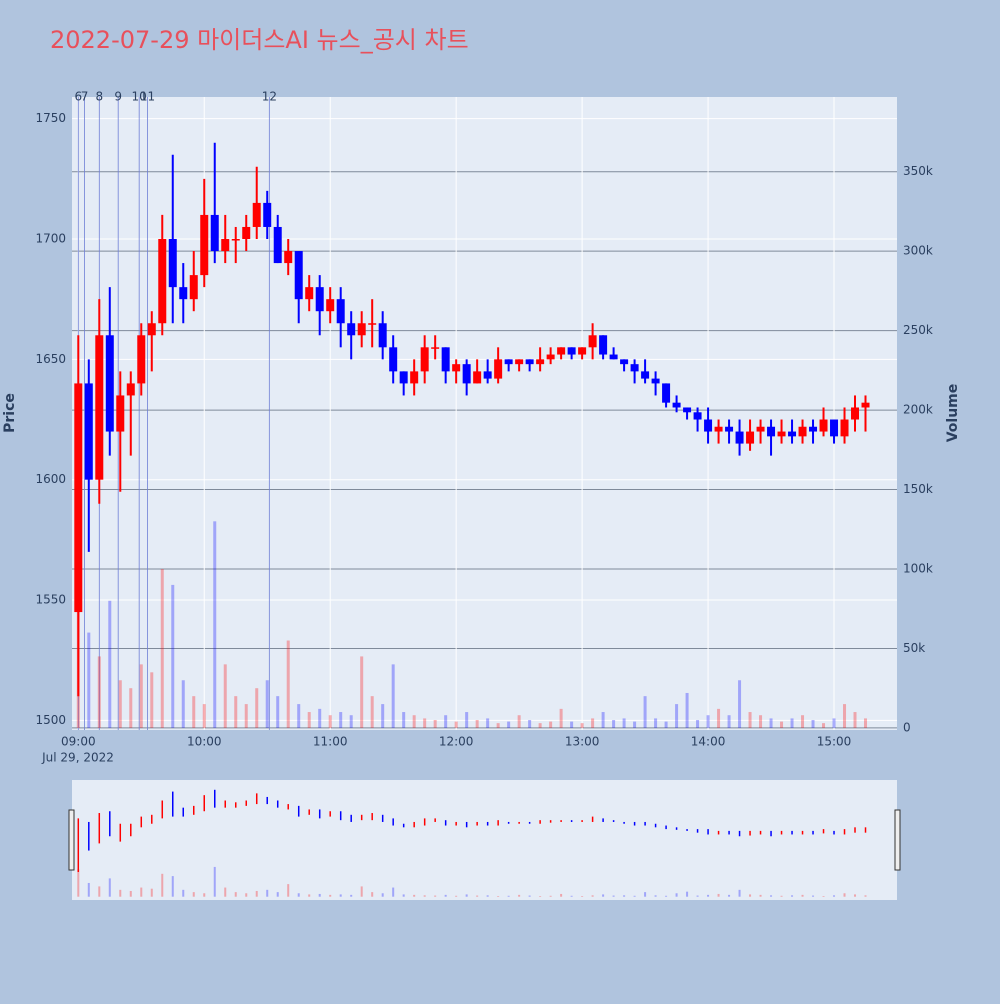 Image resolution: width=1000 pixels, height=1004 pixels. I want to click on range-handle-left, so click(71, 840).